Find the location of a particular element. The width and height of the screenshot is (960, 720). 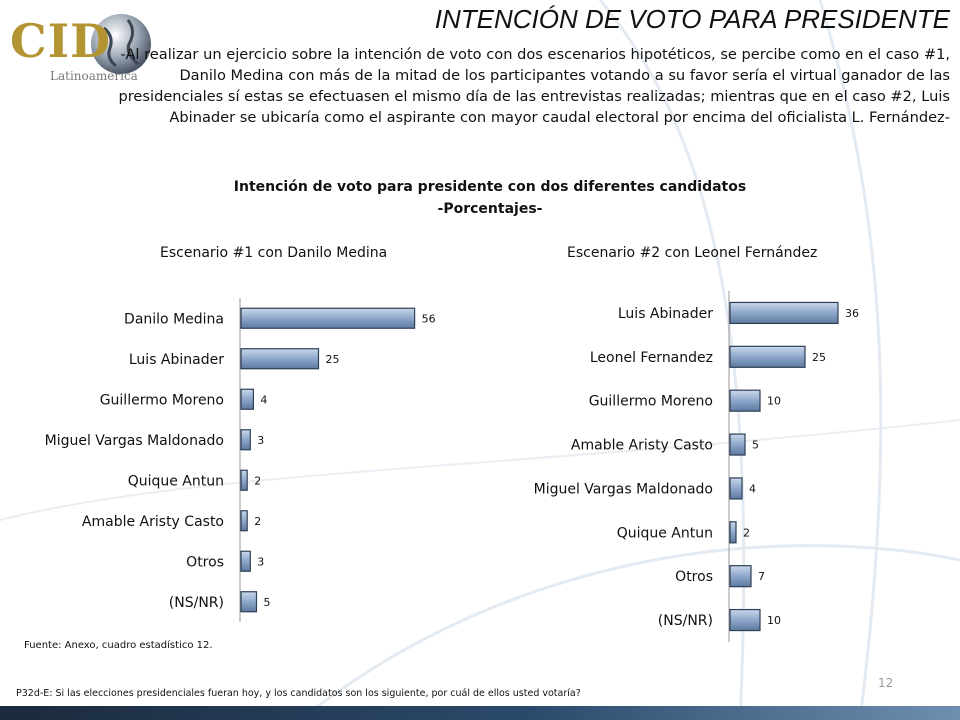

page-number: 12 is located at coordinates (886, 683).